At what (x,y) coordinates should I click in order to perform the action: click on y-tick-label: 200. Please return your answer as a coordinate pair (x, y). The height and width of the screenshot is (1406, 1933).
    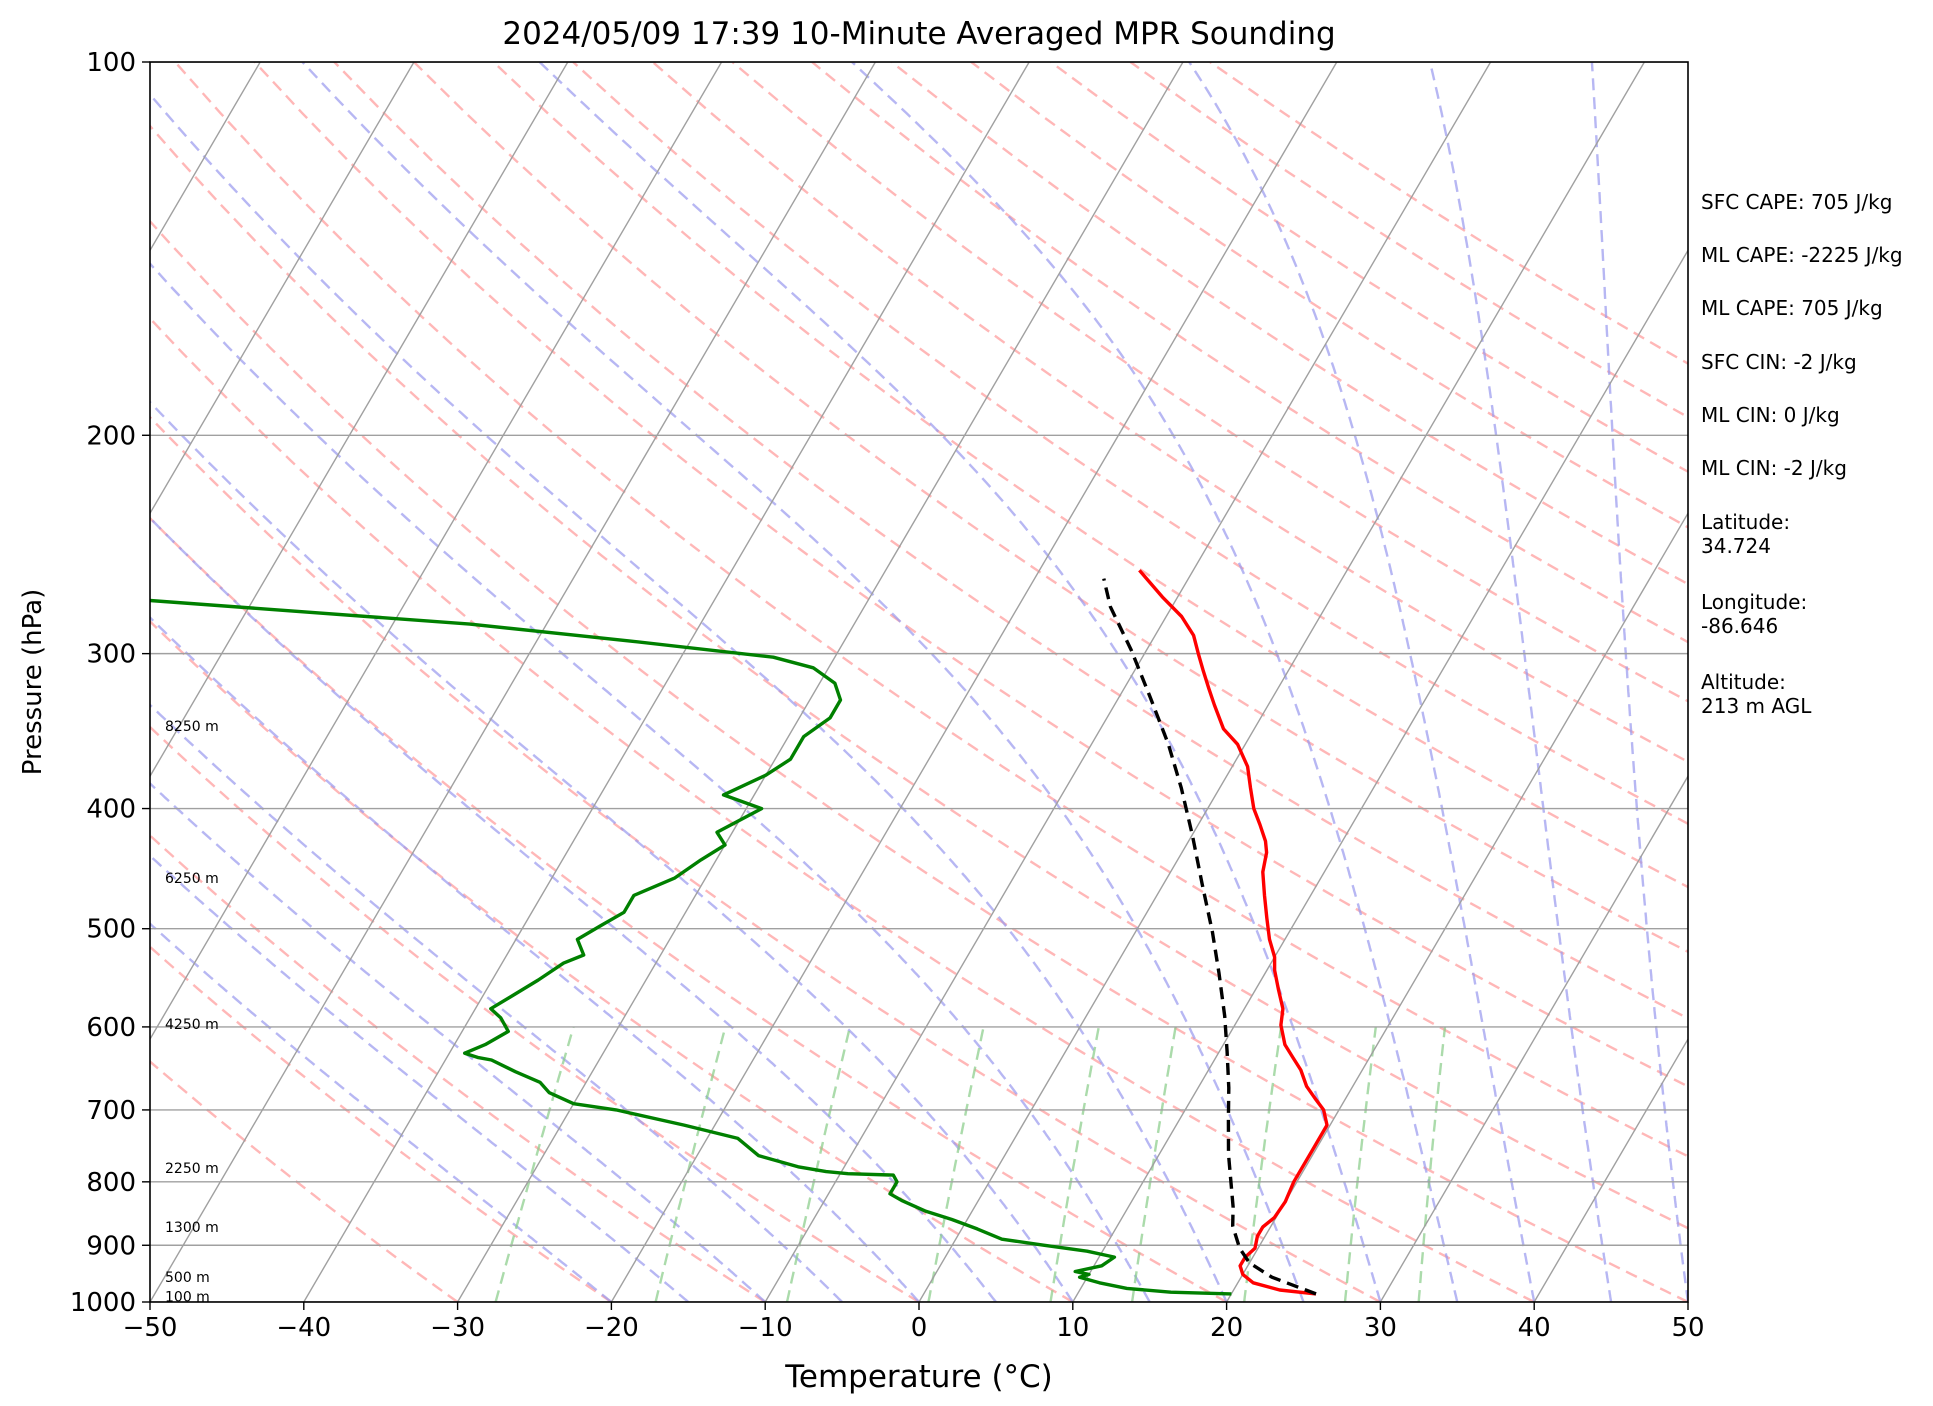
    Looking at the image, I should click on (111, 436).